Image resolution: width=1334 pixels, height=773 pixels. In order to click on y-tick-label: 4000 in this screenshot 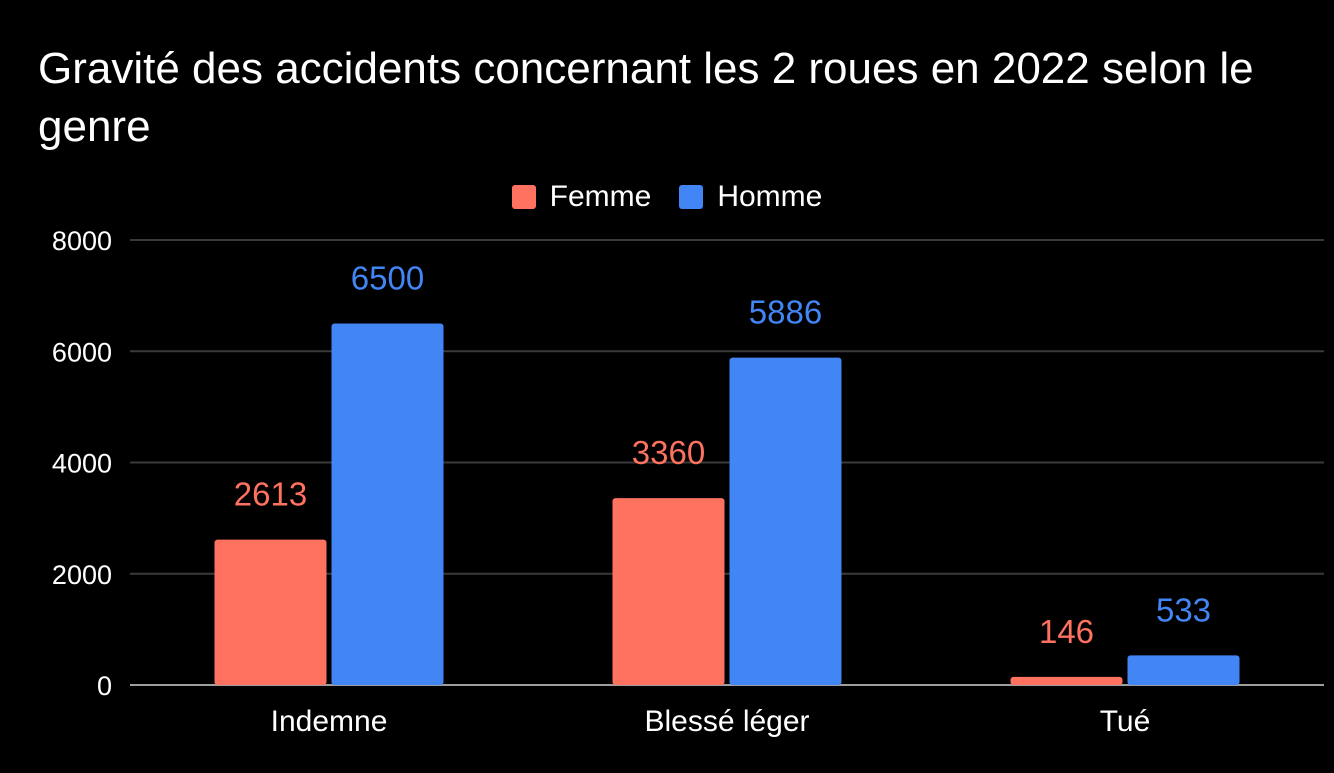, I will do `click(82, 464)`.